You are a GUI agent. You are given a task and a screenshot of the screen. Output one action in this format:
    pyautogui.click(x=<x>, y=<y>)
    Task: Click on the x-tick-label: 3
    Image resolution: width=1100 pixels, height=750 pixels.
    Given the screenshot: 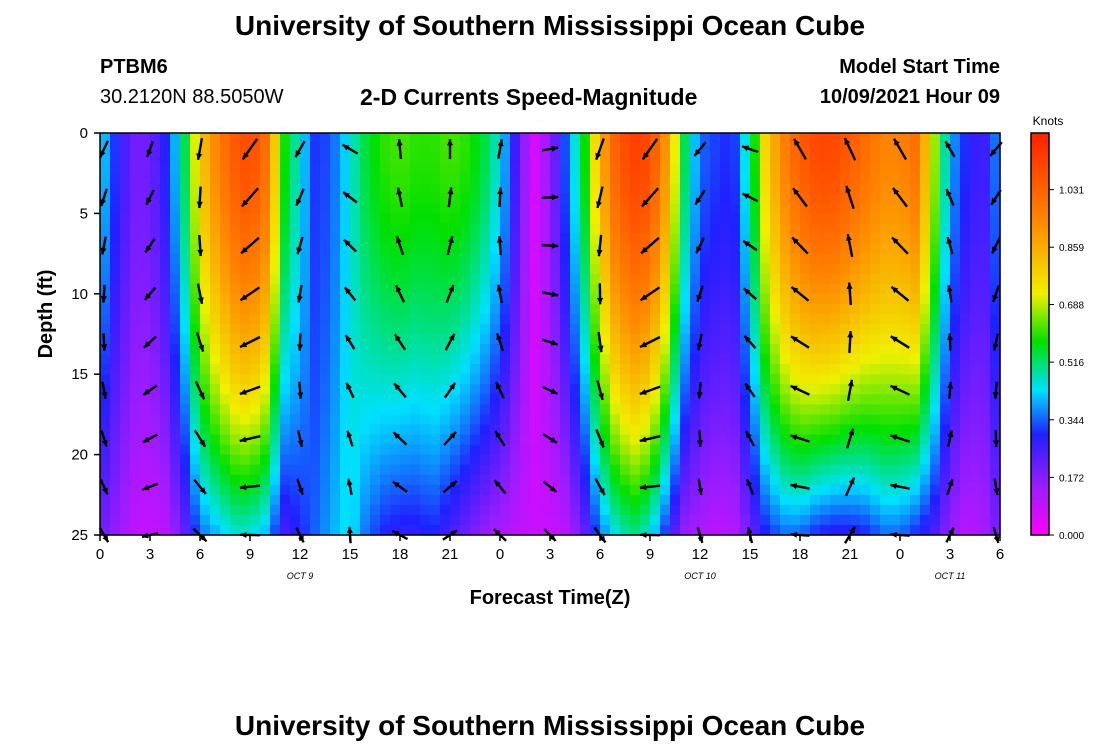 What is the action you would take?
    pyautogui.click(x=950, y=554)
    